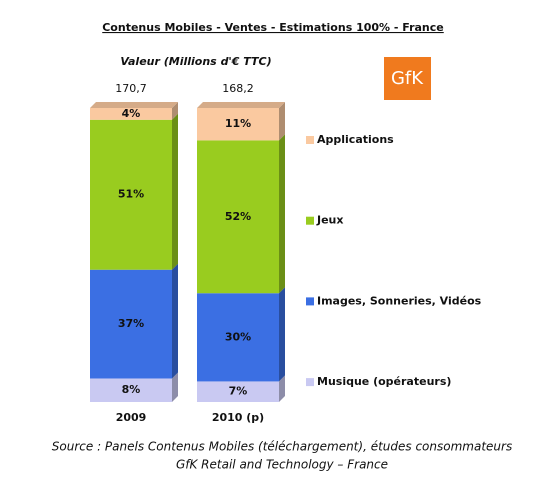  I want to click on data-label: 37%, so click(131, 323).